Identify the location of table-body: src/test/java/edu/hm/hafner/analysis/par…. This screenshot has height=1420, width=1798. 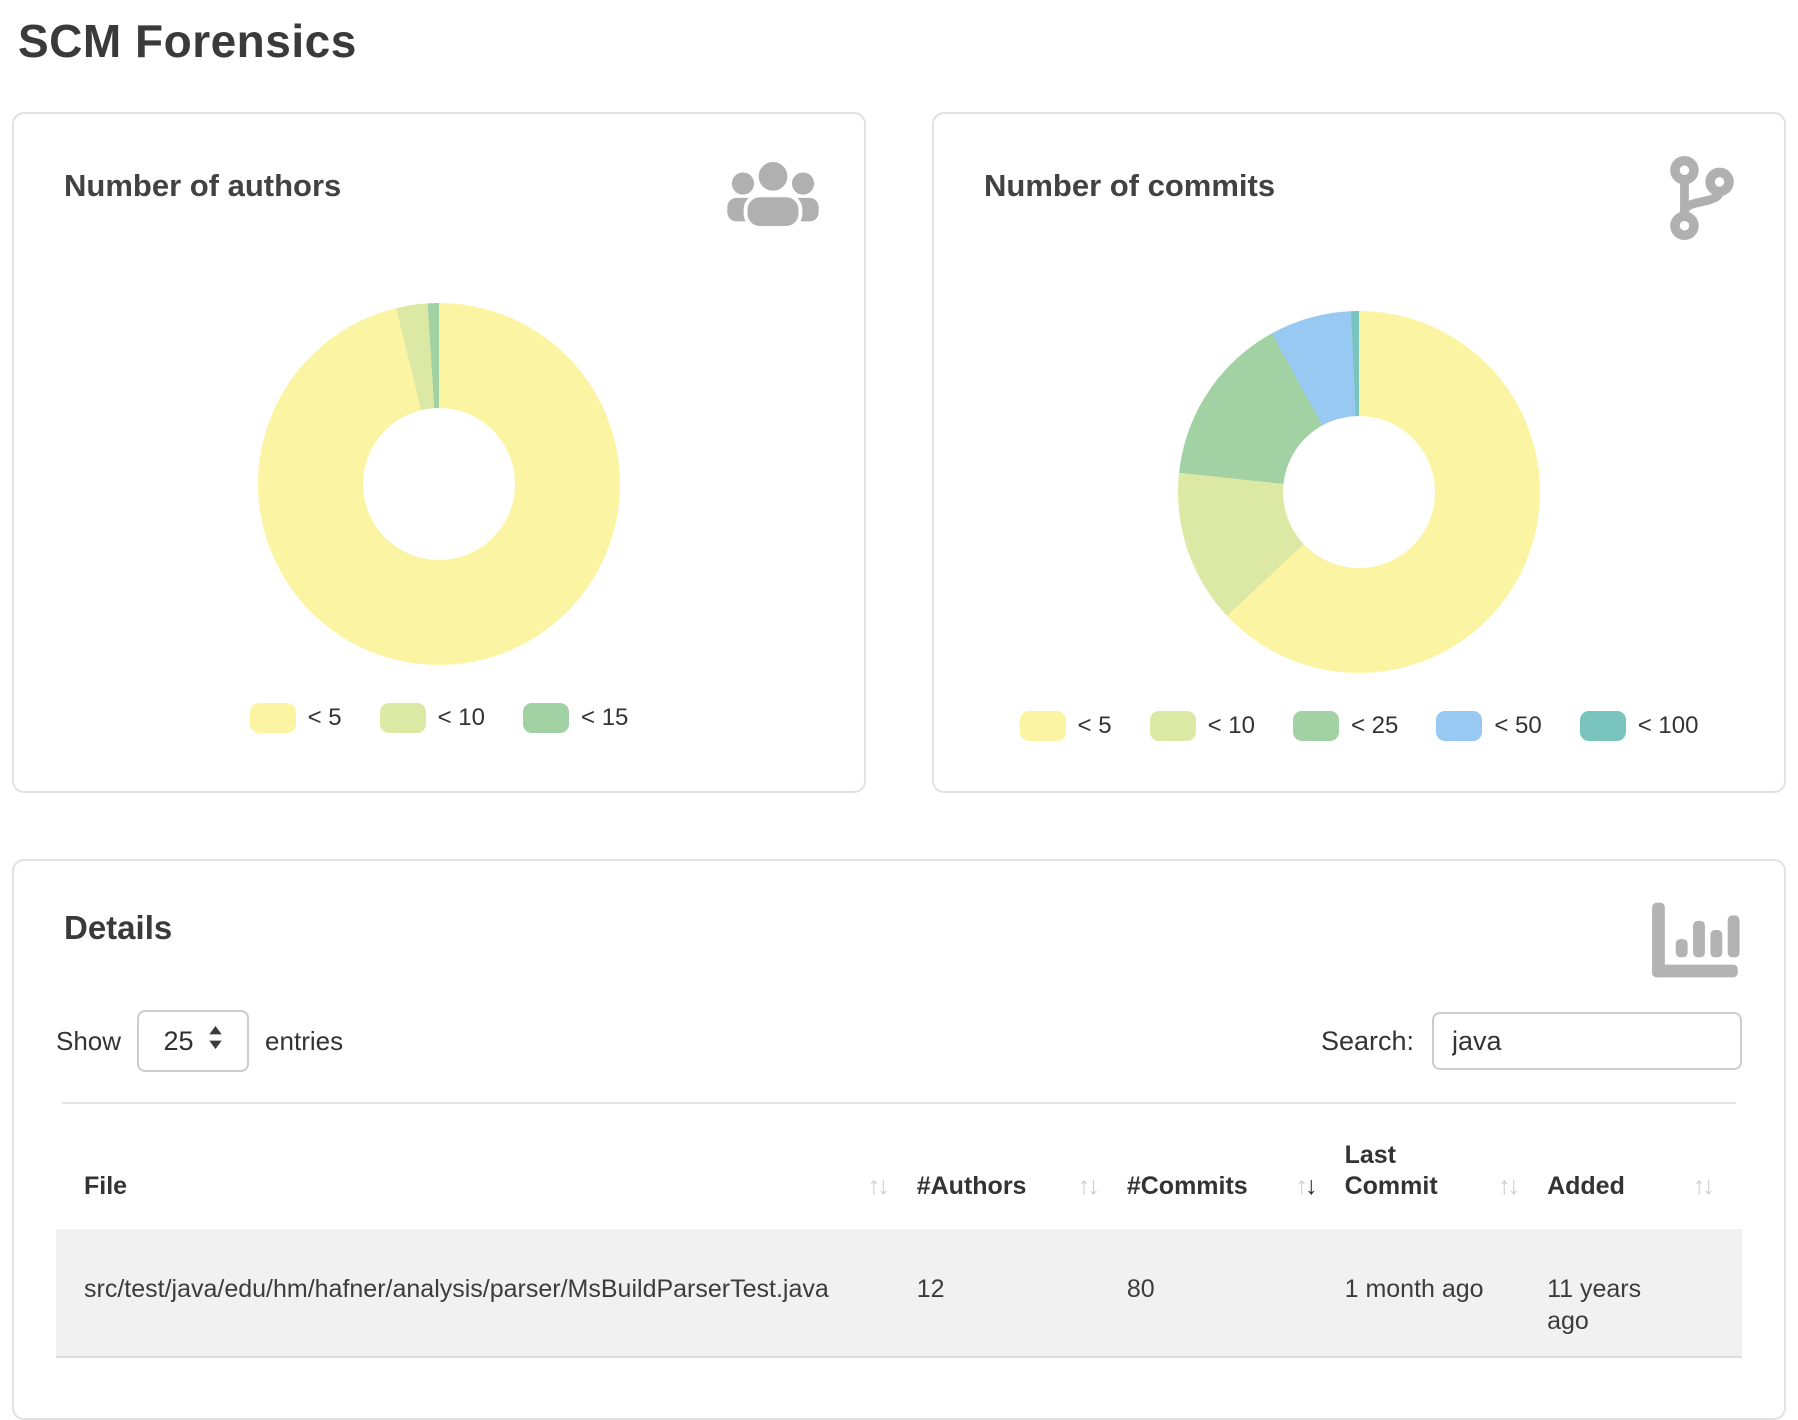
(899, 1292).